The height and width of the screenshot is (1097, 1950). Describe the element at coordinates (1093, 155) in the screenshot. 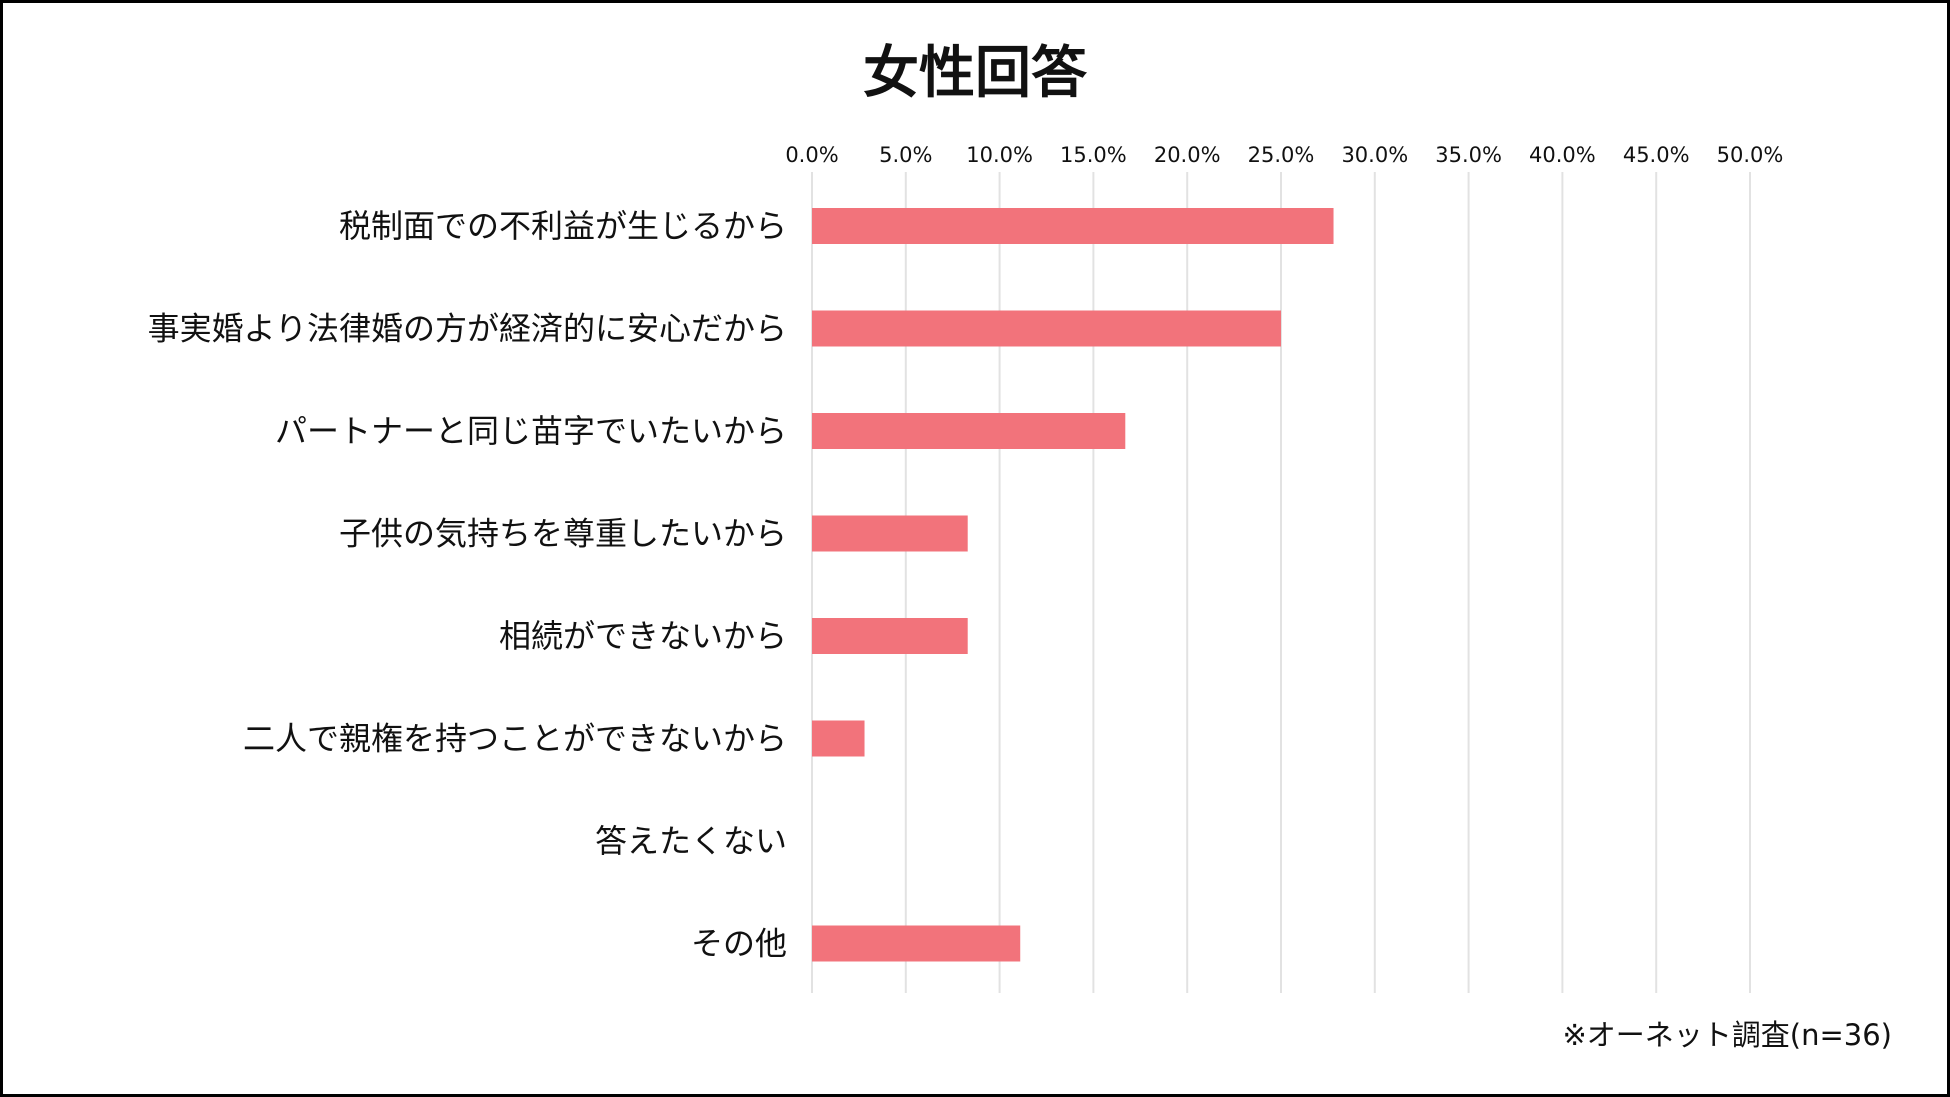

I see `x-tick-label: 15.0%` at that location.